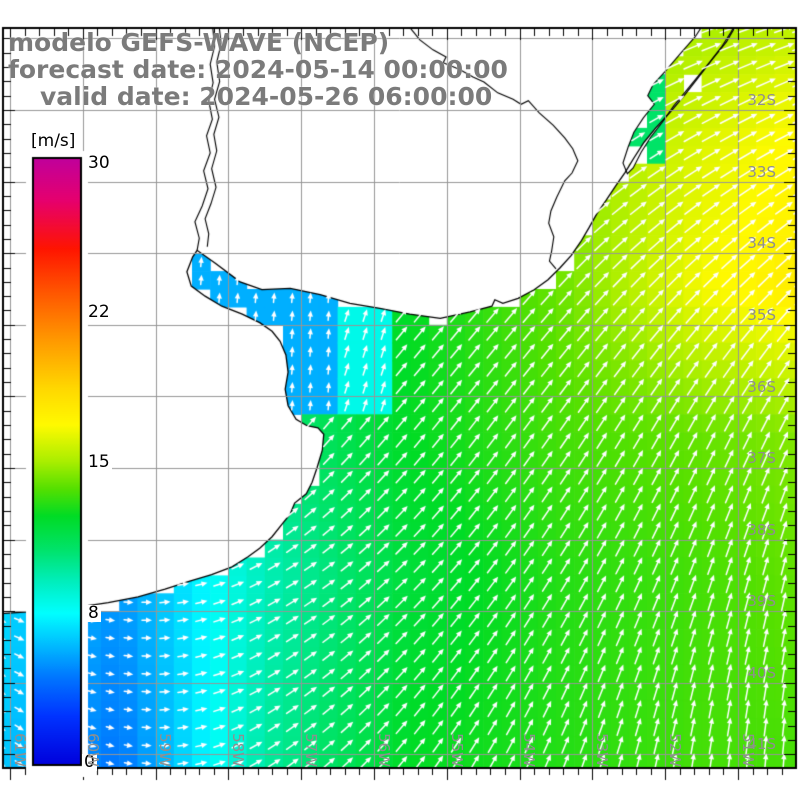  I want to click on lat-label-34s: 34S, so click(761, 243).